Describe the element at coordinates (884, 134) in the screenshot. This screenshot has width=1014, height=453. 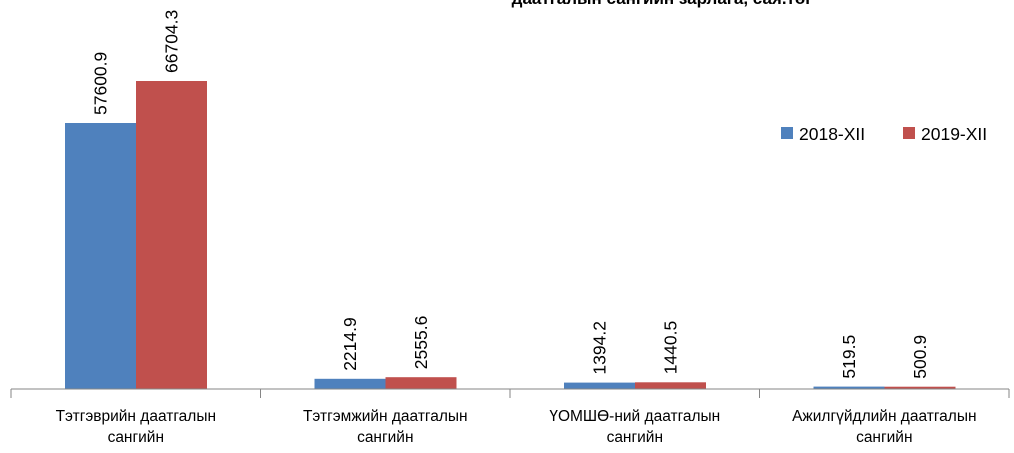
I see `legend: 2018-XII 2019-XII` at that location.